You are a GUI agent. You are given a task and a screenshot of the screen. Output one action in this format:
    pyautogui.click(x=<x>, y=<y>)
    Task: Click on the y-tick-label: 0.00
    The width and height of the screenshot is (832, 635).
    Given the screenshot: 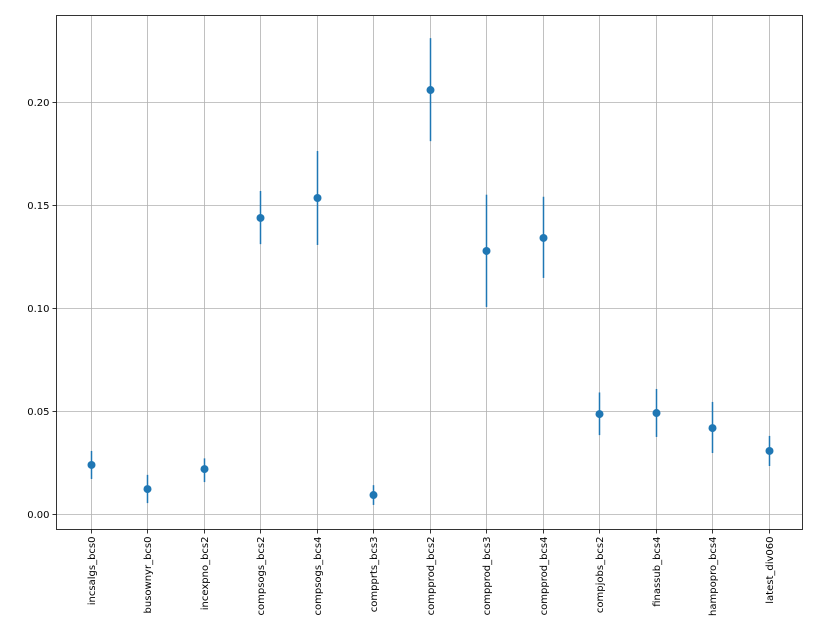 What is the action you would take?
    pyautogui.click(x=38, y=515)
    